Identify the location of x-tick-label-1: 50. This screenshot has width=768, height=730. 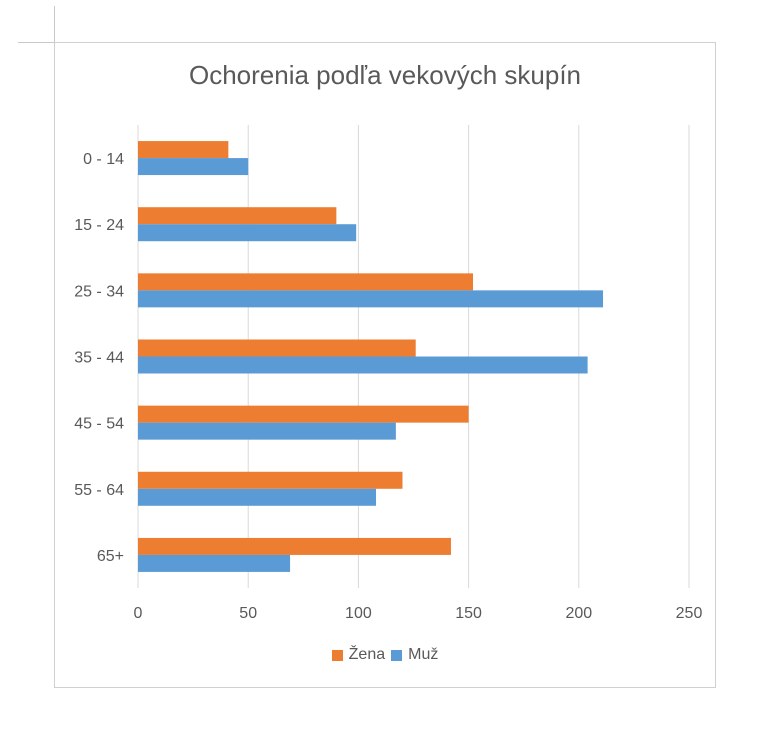
(248, 613).